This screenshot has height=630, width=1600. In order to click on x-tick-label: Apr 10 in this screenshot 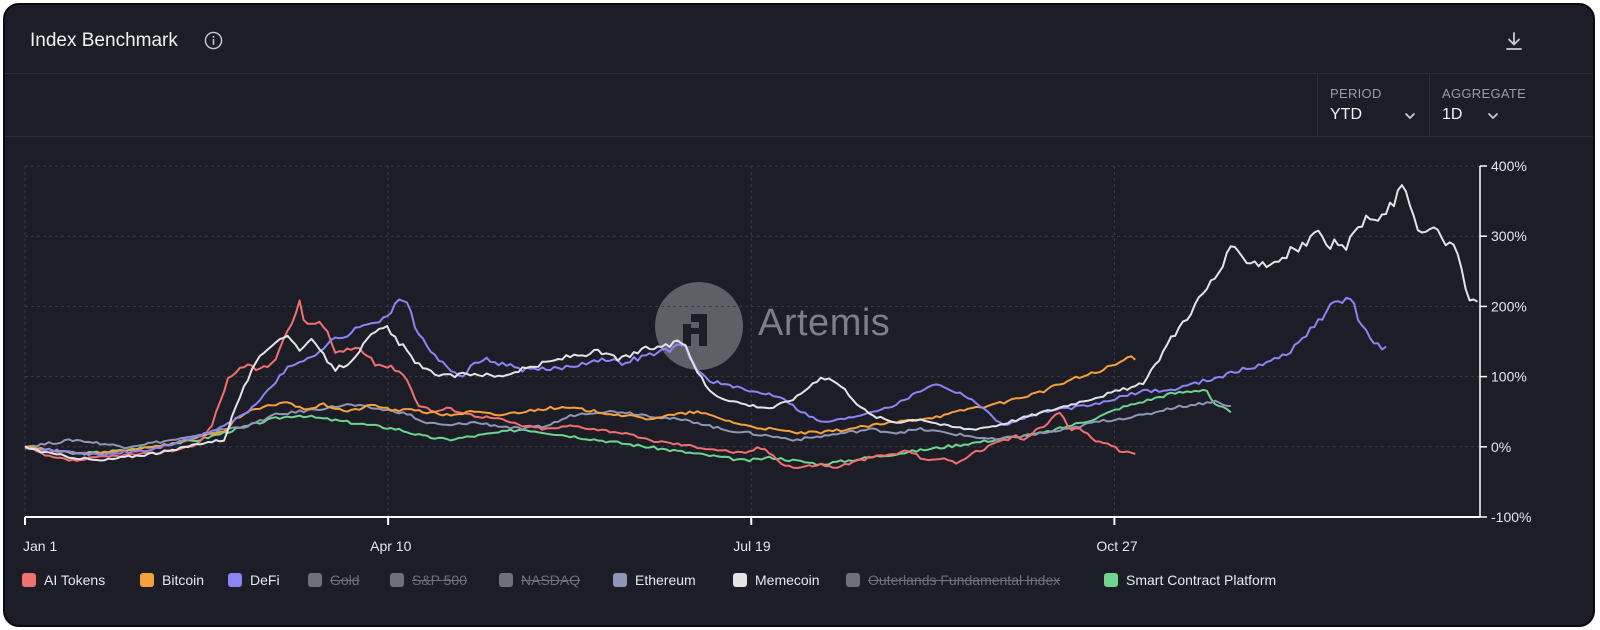, I will do `click(390, 546)`.